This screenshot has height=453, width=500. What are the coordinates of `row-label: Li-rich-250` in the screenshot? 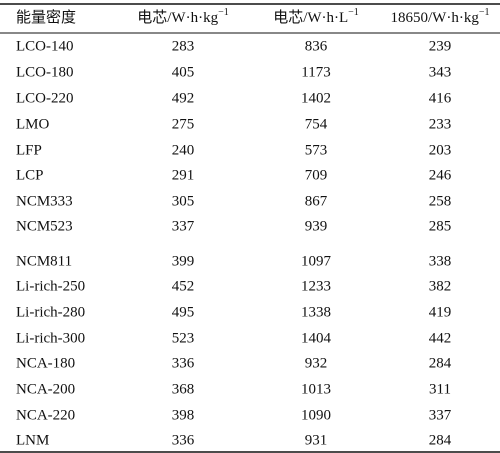 It's located at (50, 286).